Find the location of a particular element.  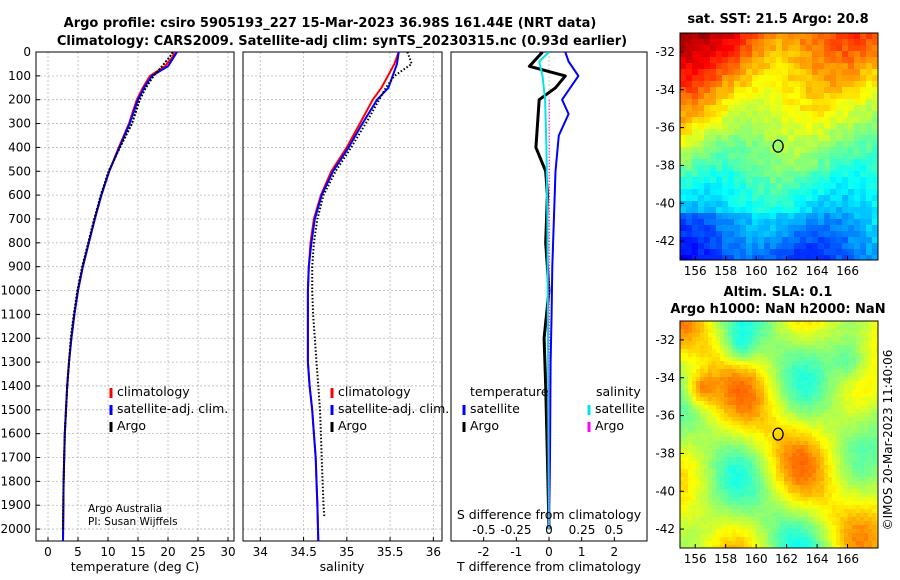

s-diff-tick-label: 0 is located at coordinates (549, 530).